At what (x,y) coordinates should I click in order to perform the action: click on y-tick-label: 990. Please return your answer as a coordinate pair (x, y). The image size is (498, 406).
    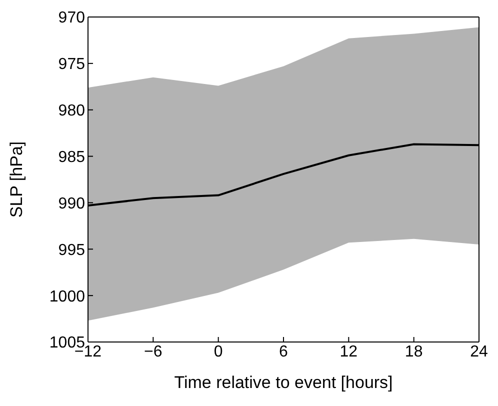
    Looking at the image, I should click on (72, 203).